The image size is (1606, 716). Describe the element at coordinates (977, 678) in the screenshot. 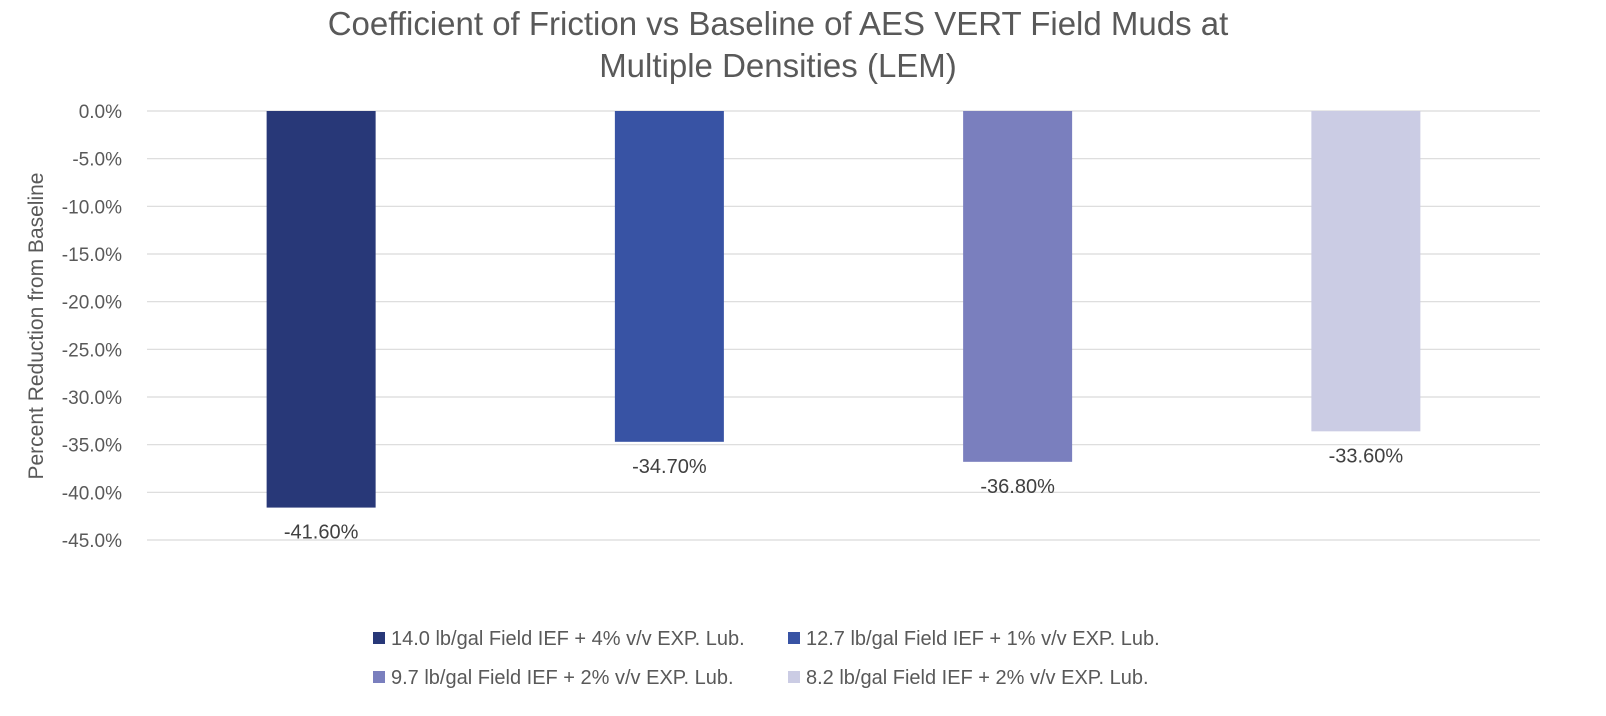

I see `legend-label: 8.2 lb/gal Field IEF + 2% v/v EXP. Lub.` at that location.